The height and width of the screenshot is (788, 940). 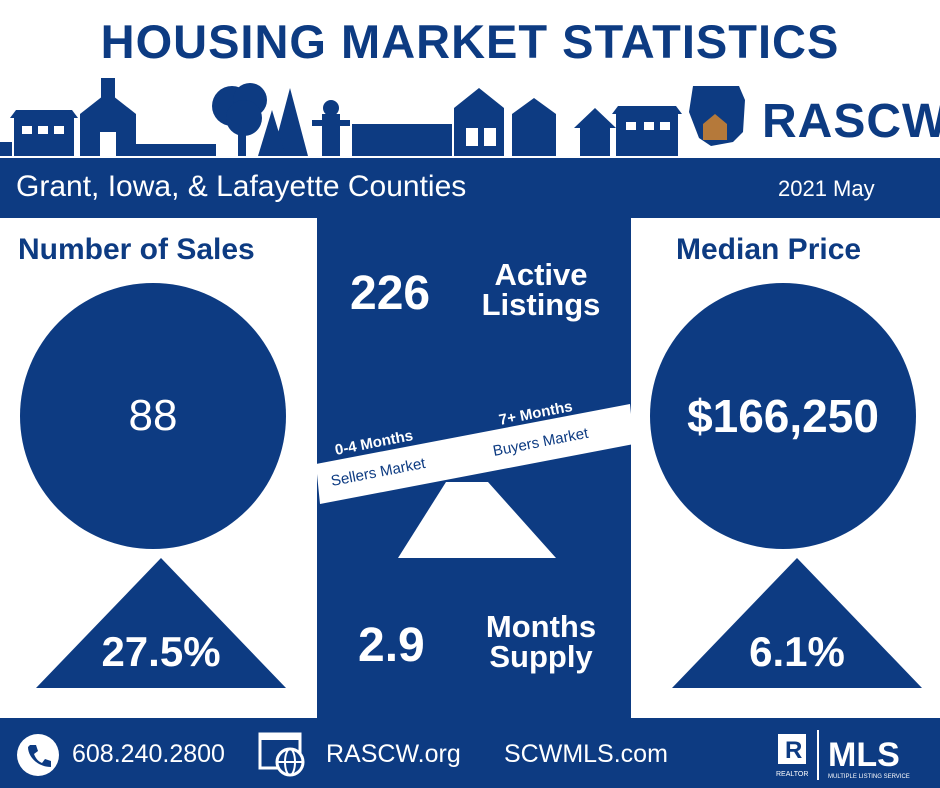 I want to click on months-supply-label: Months Supply, so click(x=541, y=641).